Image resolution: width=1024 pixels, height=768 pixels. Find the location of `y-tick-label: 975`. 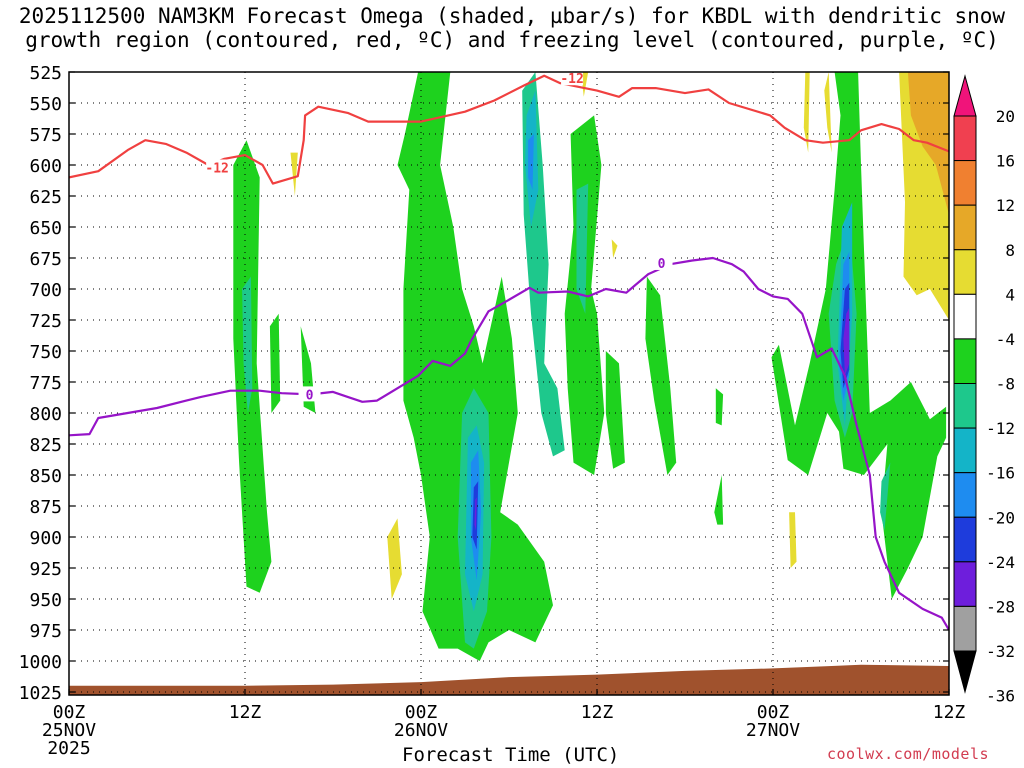

y-tick-label: 975 is located at coordinates (45, 631).